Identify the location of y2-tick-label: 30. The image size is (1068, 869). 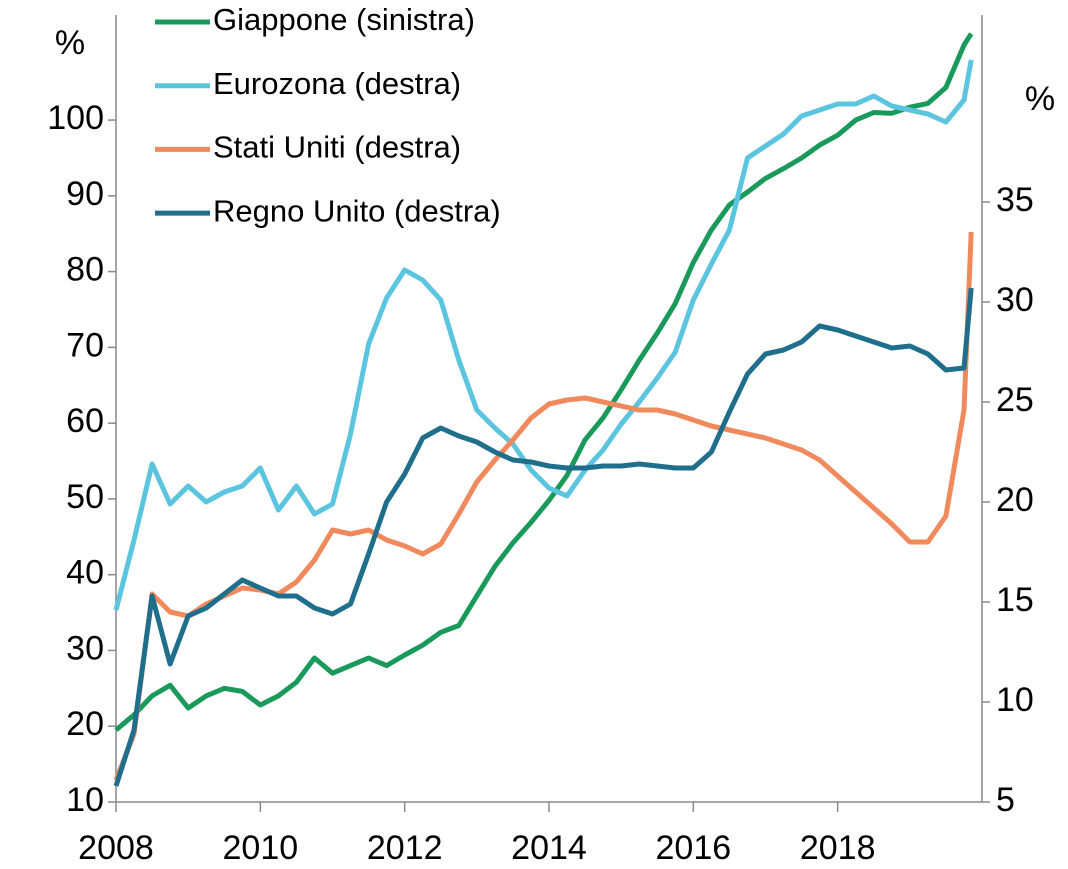
(1015, 300).